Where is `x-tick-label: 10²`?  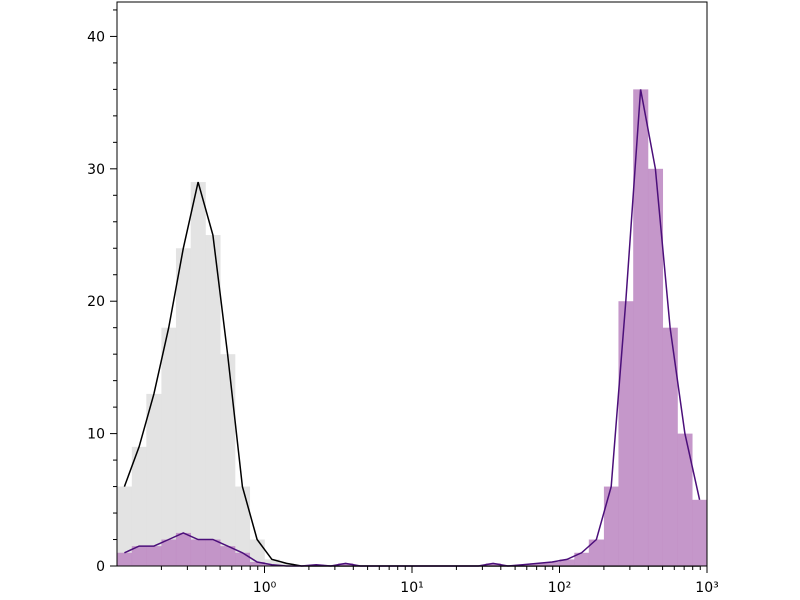 x-tick-label: 10² is located at coordinates (559, 588).